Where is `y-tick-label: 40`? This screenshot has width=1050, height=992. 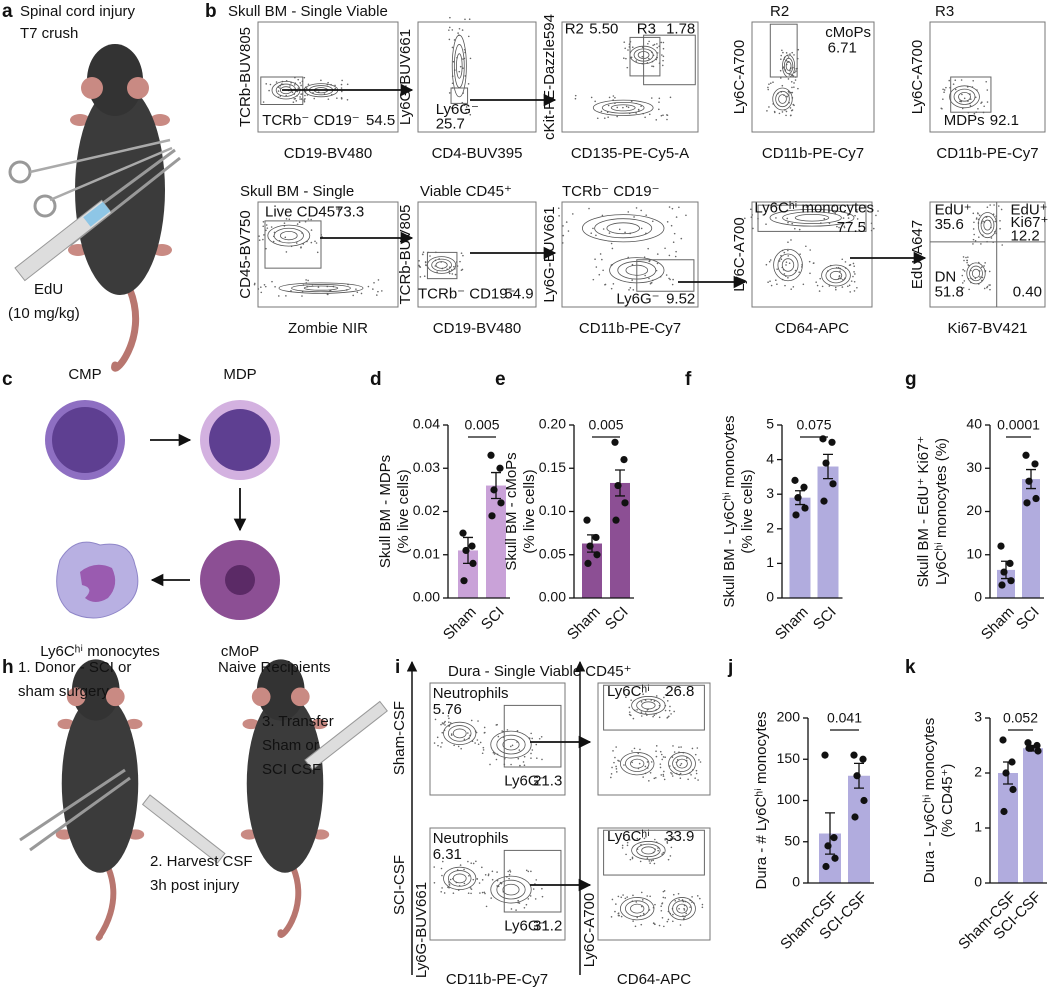
y-tick-label: 40 is located at coordinates (974, 424).